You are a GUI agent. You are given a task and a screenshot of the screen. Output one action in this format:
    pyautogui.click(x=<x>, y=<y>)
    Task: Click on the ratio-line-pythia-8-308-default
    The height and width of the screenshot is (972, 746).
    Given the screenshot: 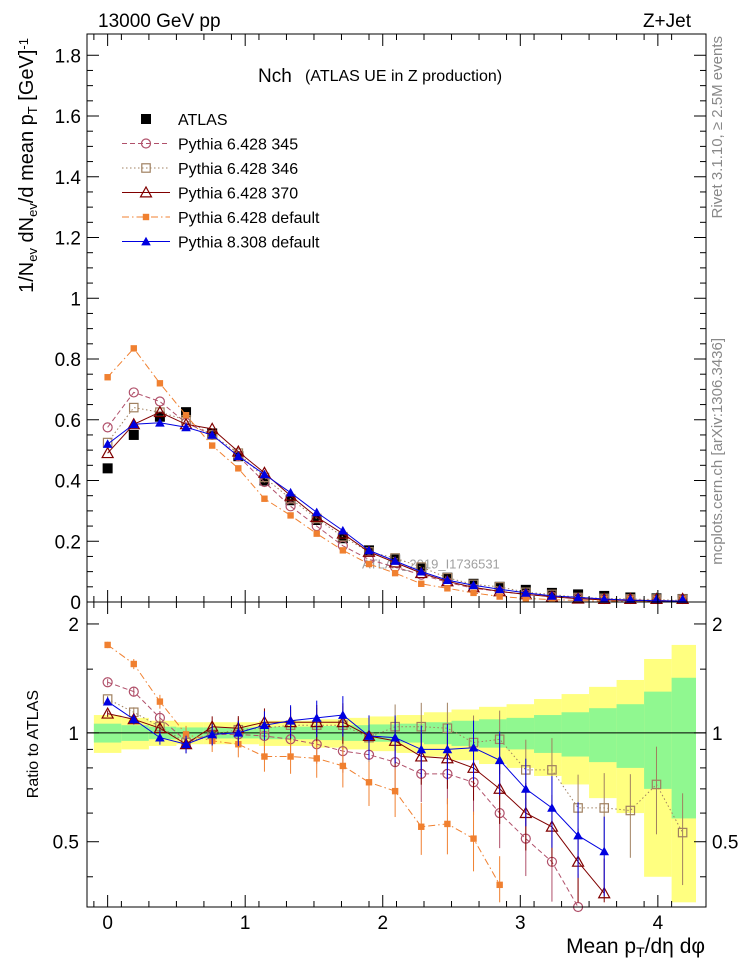 What is the action you would take?
    pyautogui.click(x=356, y=776)
    